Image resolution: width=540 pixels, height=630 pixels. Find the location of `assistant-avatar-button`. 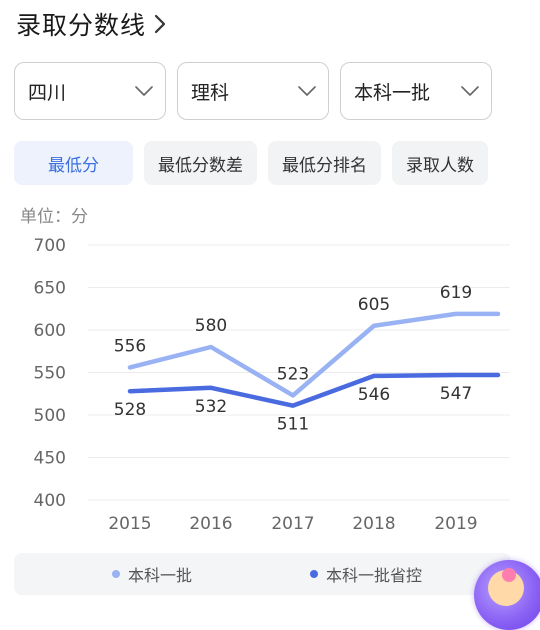

assistant-avatar-button is located at coordinates (507, 595).